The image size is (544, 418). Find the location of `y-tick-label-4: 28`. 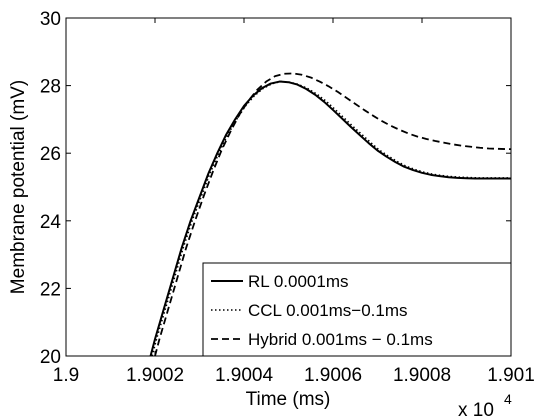

y-tick-label-4: 28 is located at coordinates (50, 87).